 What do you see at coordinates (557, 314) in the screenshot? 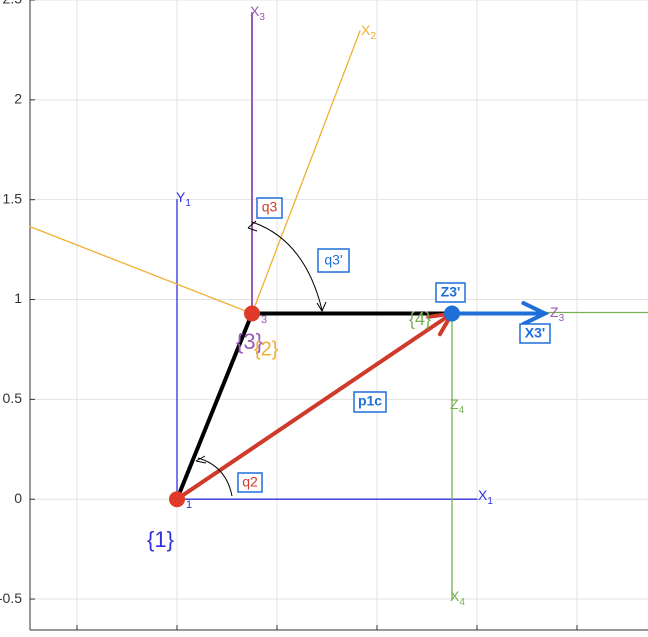
I see `label: Z3` at bounding box center [557, 314].